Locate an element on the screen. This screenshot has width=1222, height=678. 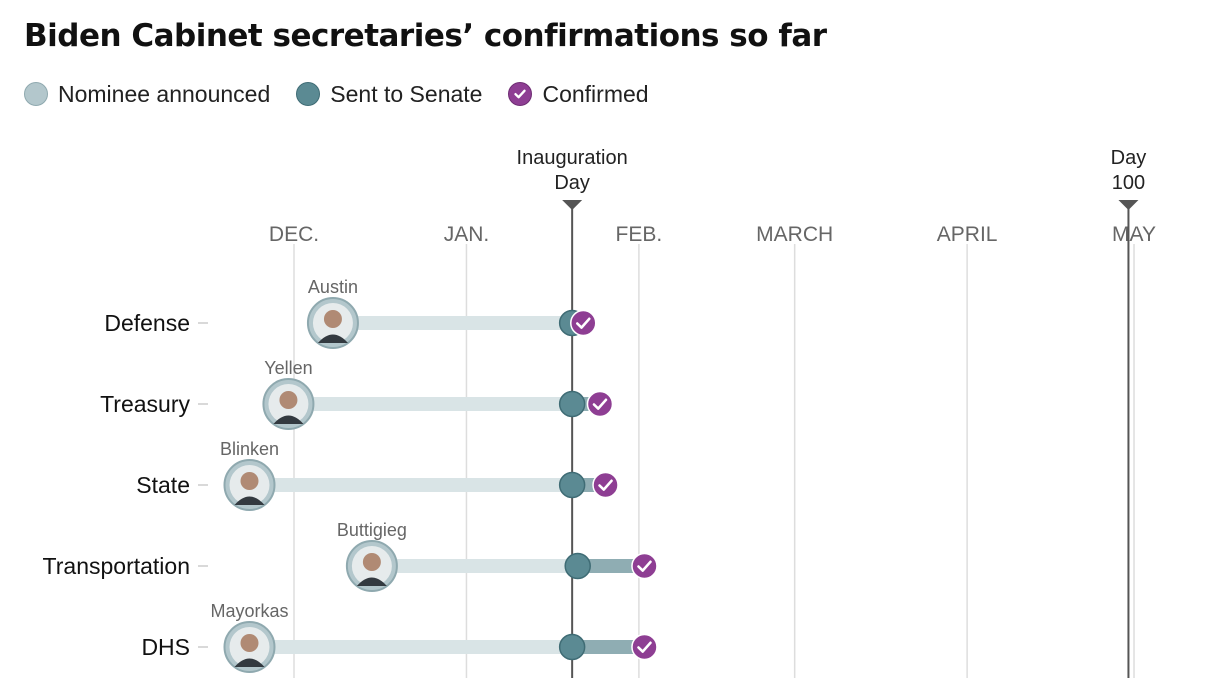
month-tick-label: DEC. is located at coordinates (294, 234).